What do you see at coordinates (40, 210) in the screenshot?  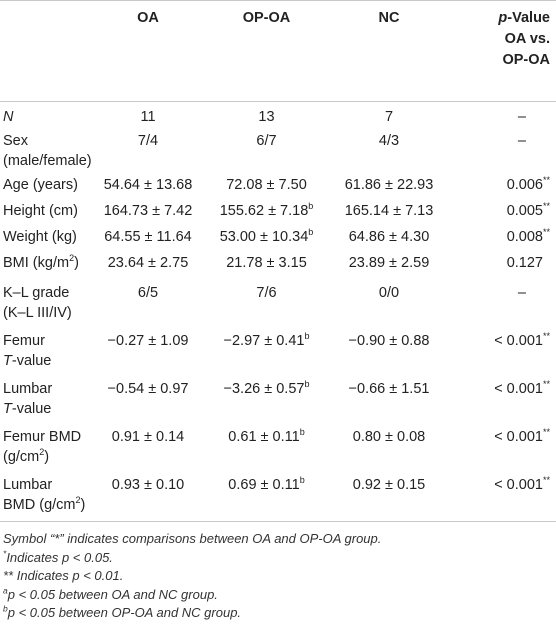 I see `row-label: Height (cm)` at bounding box center [40, 210].